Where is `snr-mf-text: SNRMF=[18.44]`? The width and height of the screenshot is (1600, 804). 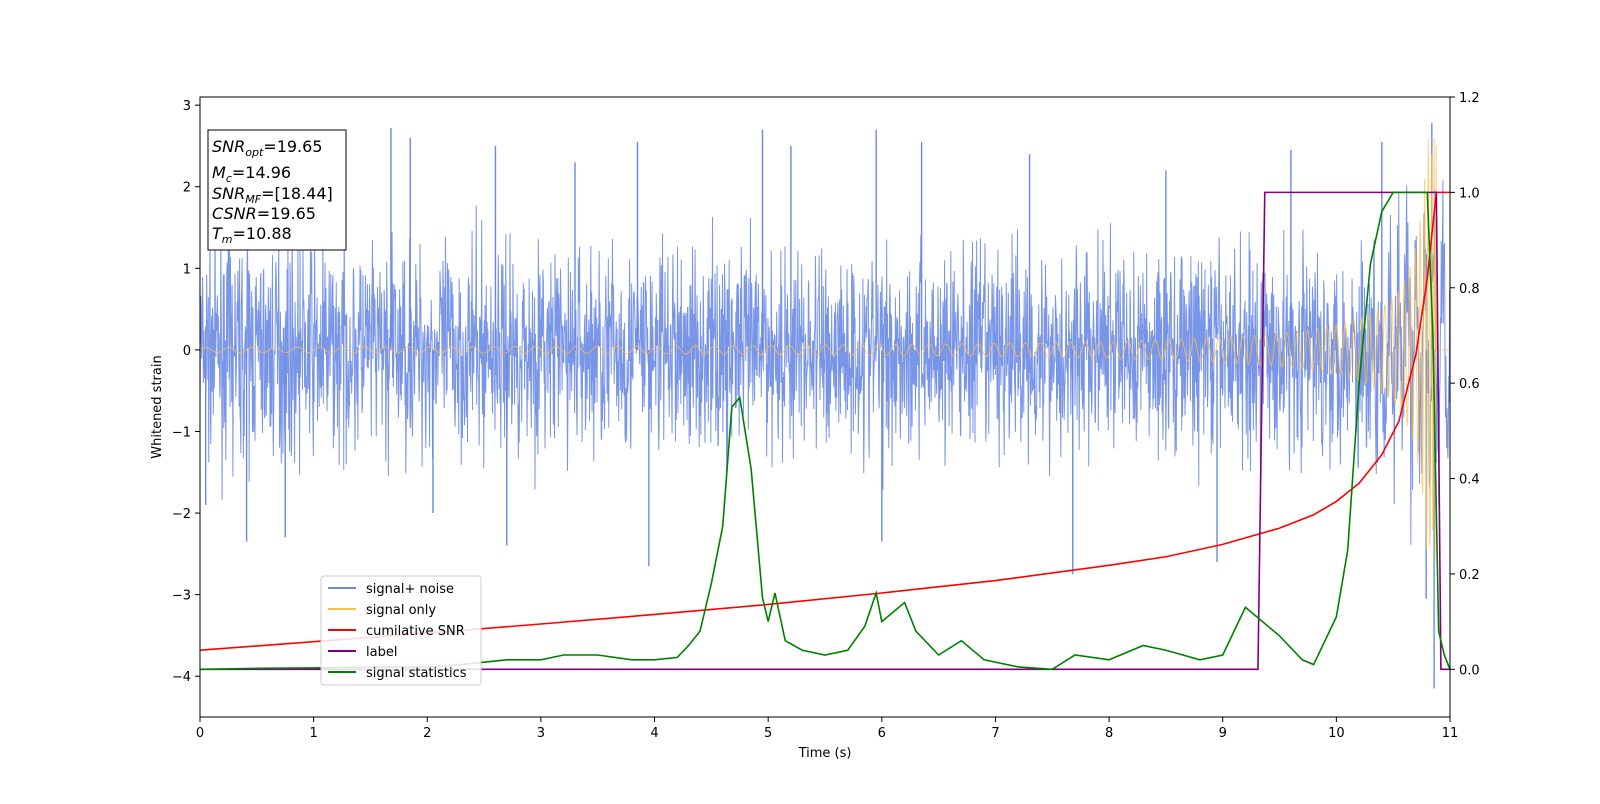
snr-mf-text: SNRMF=[18.44] is located at coordinates (272, 195).